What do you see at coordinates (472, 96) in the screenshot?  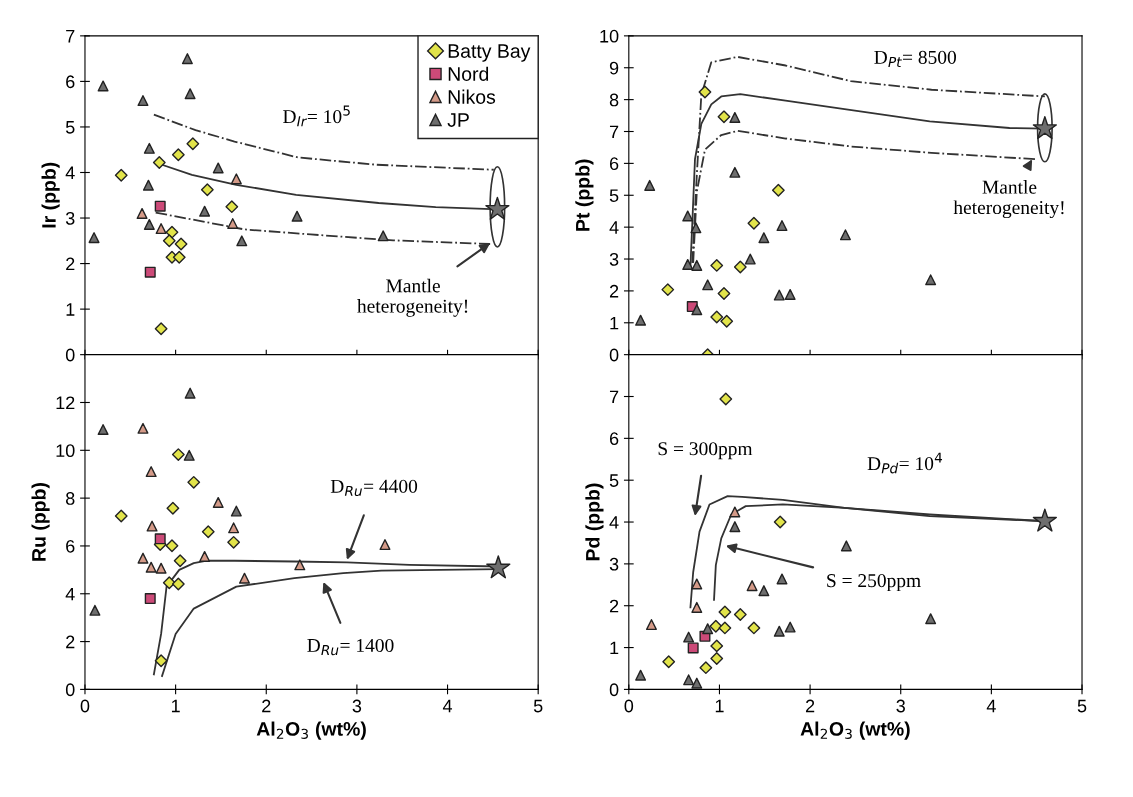 I see `legend-label: Nikos` at bounding box center [472, 96].